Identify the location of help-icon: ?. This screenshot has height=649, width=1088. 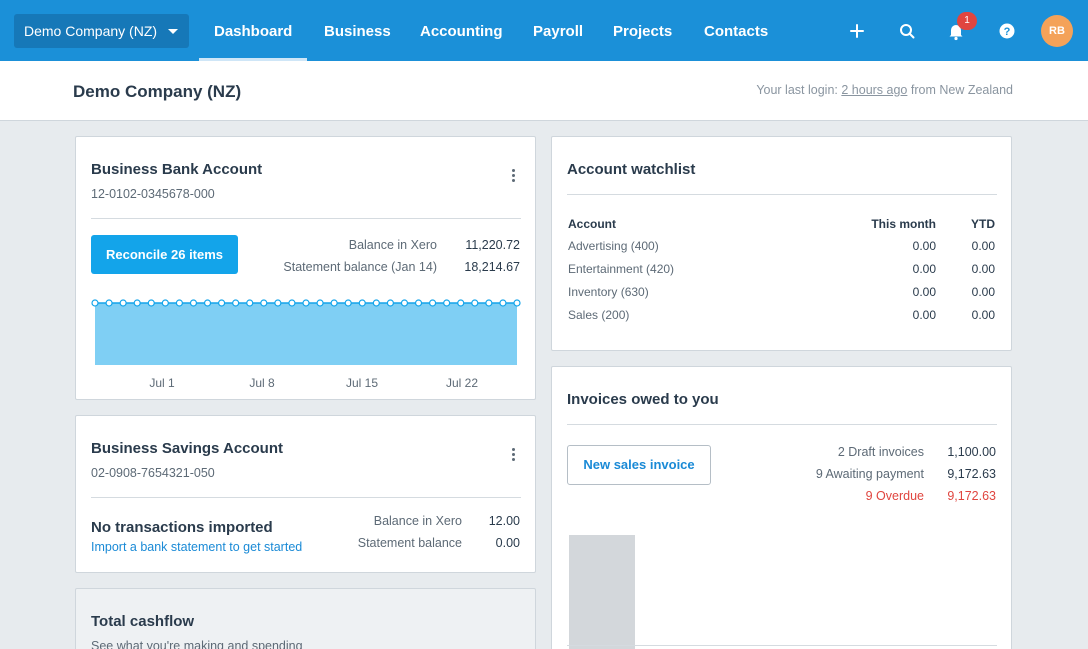
(1007, 31).